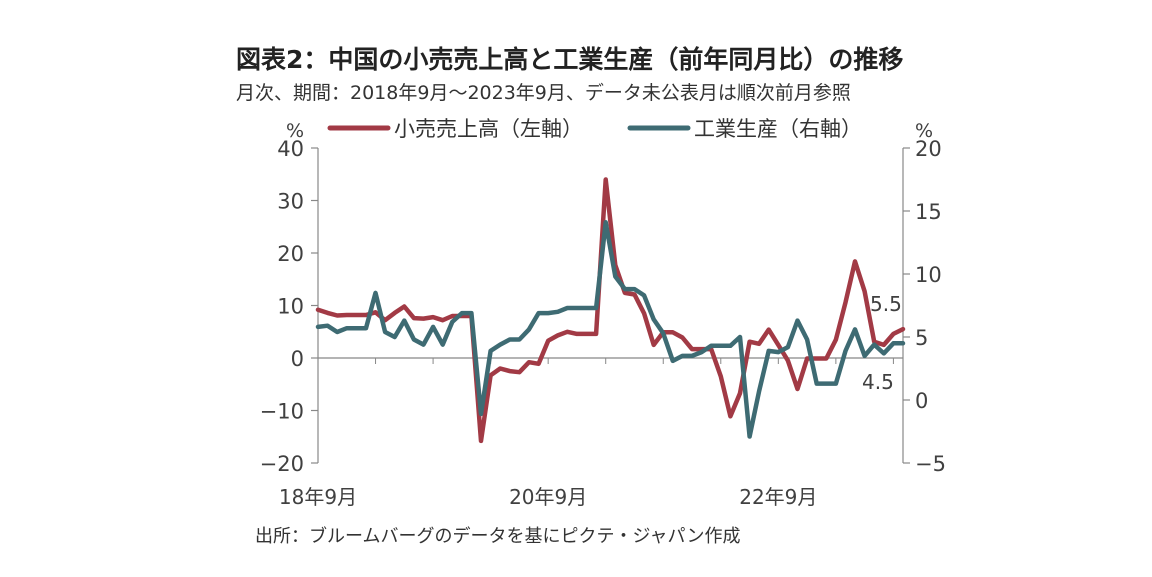 The width and height of the screenshot is (1152, 577). Describe the element at coordinates (878, 382) in the screenshot. I see `end-label-industrial: 4.5` at that location.